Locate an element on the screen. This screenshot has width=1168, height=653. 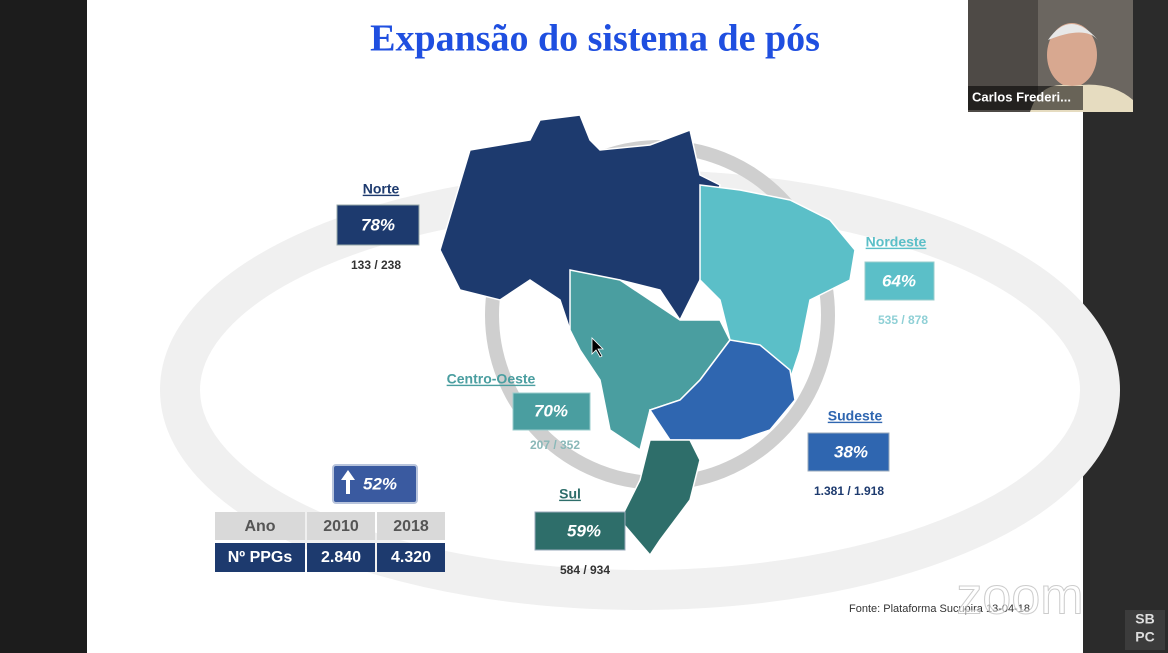
ppg-table: Ano 2010 2018 Nº PPGs 2.840 4.320 is located at coordinates (330, 542).